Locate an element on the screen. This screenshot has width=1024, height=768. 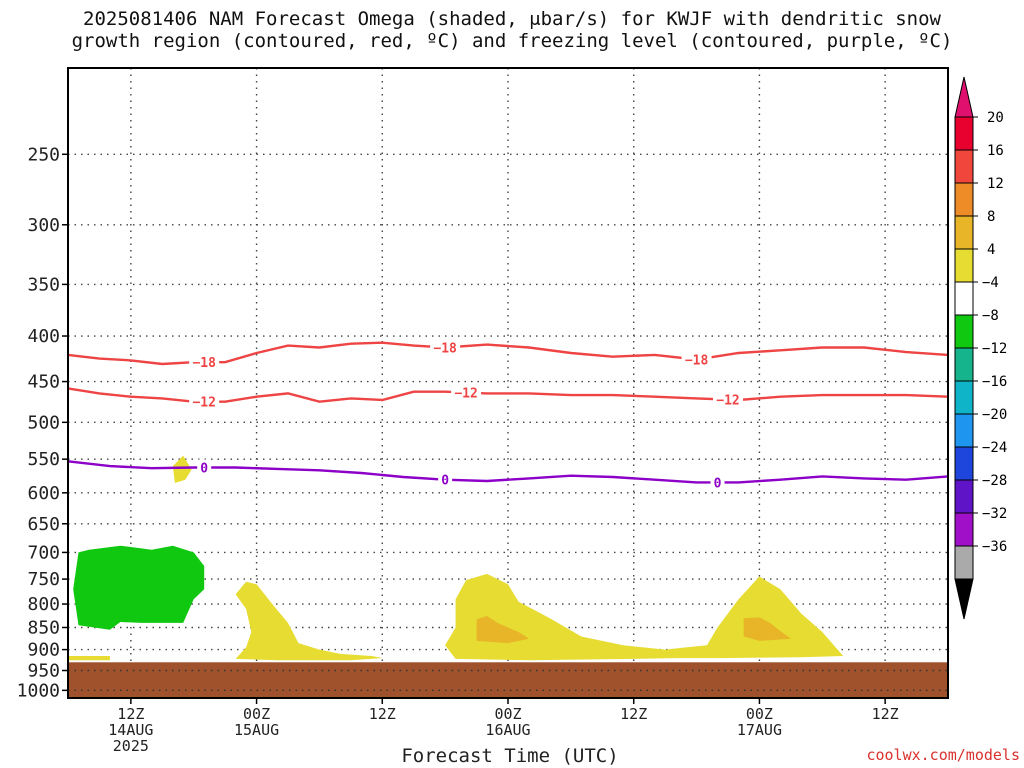
colorbar-top-arrow is located at coordinates (964, 97).